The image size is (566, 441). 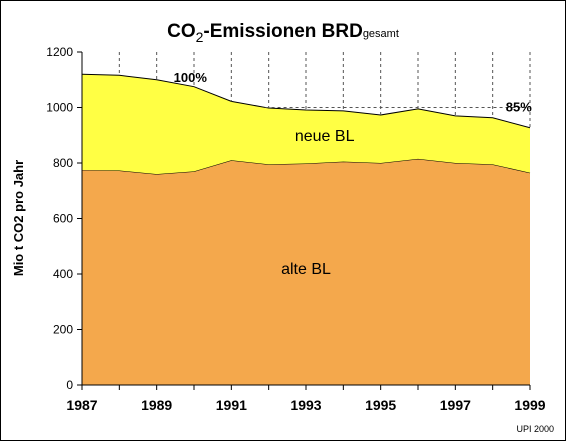 I want to click on x-tick-label: 1995, so click(x=380, y=405).